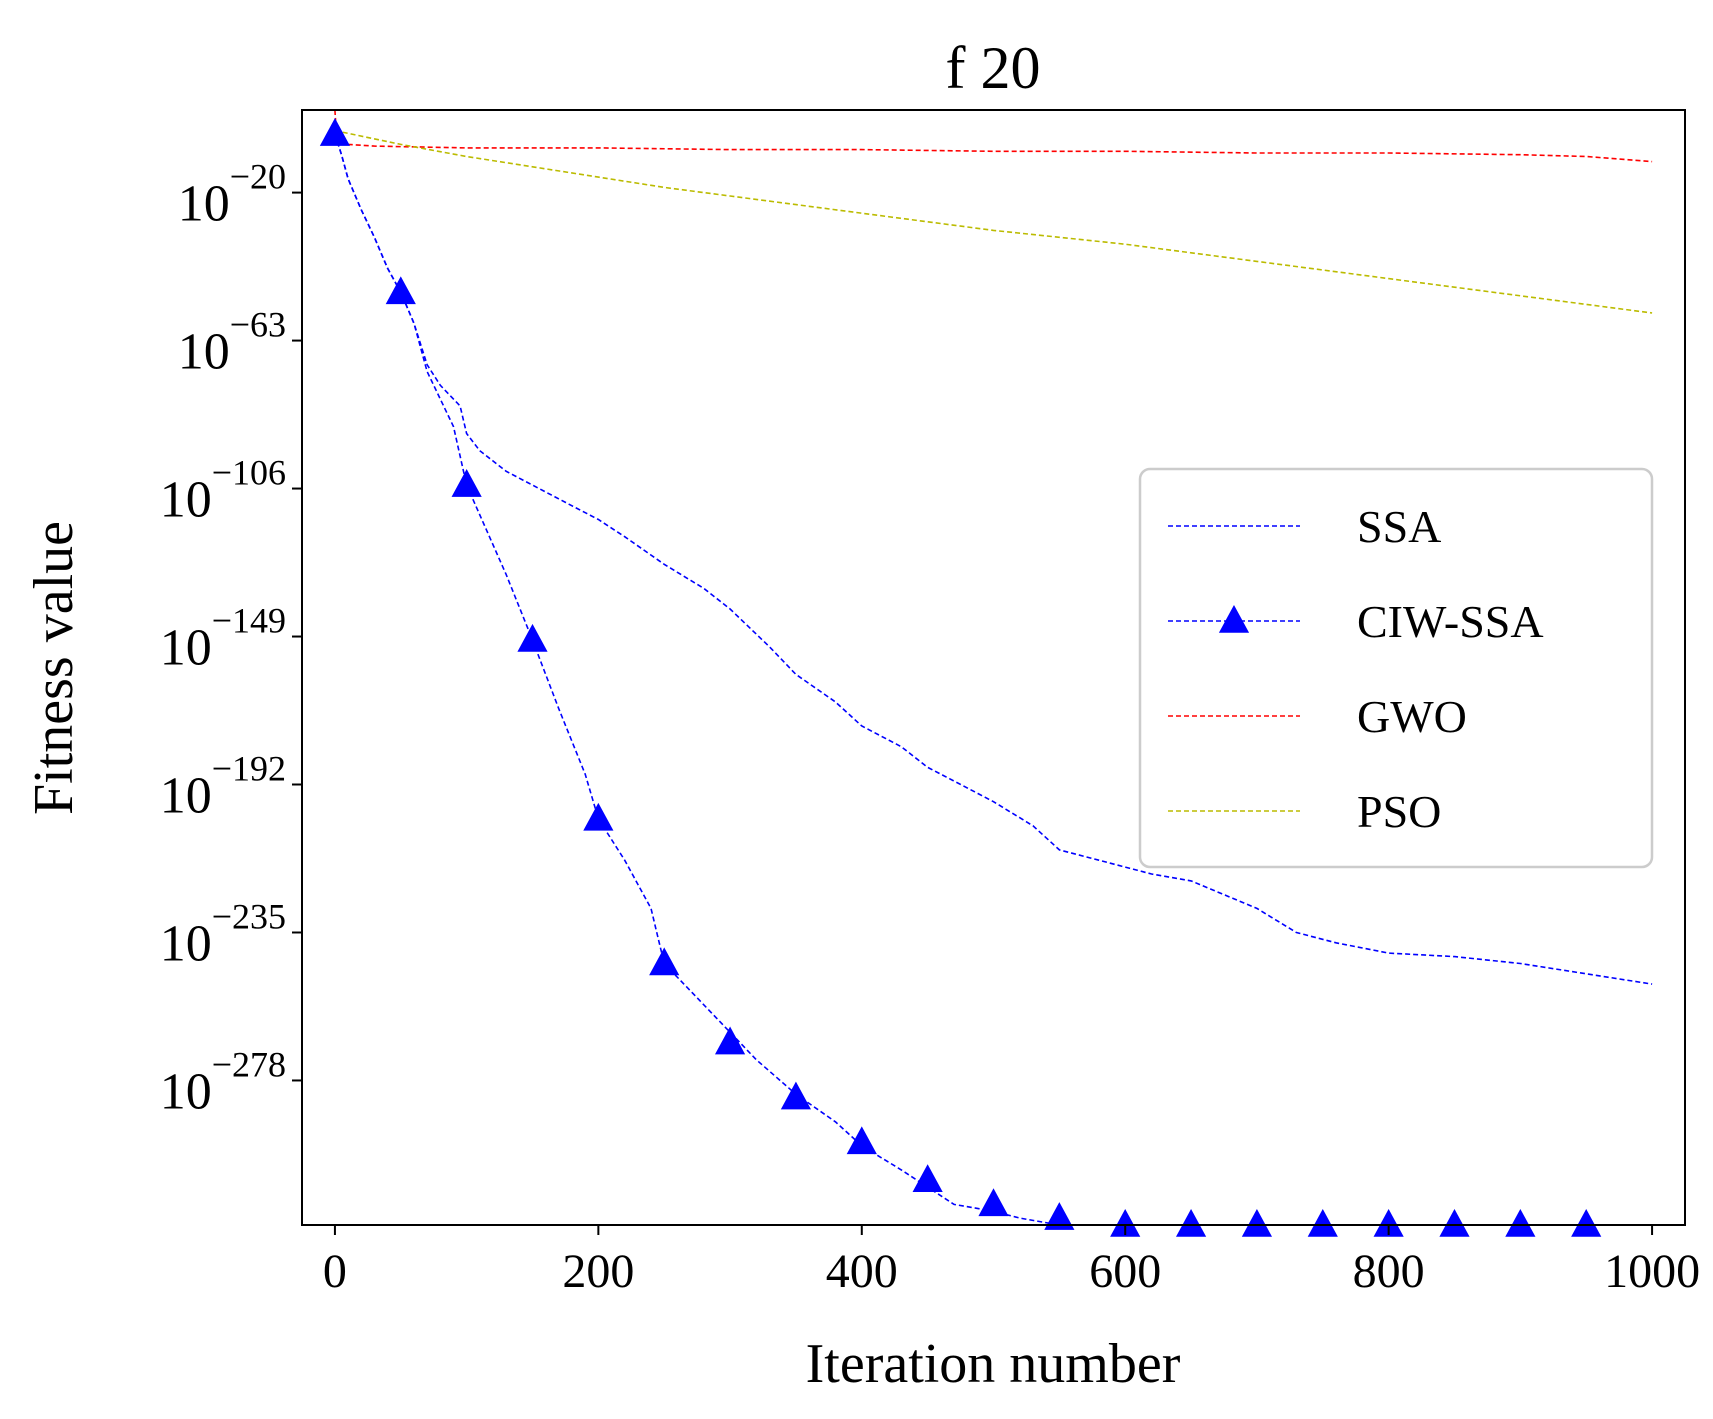 The height and width of the screenshot is (1419, 1713). I want to click on y-tick-exponent: −106, so click(249, 473).